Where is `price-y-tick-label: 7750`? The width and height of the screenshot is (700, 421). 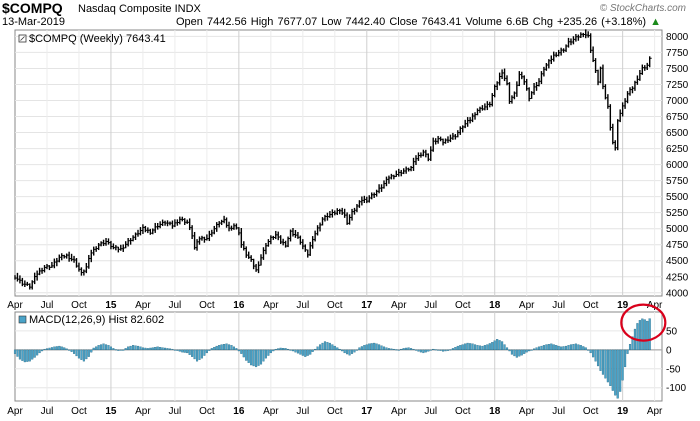 price-y-tick-label: 7750 is located at coordinates (677, 53).